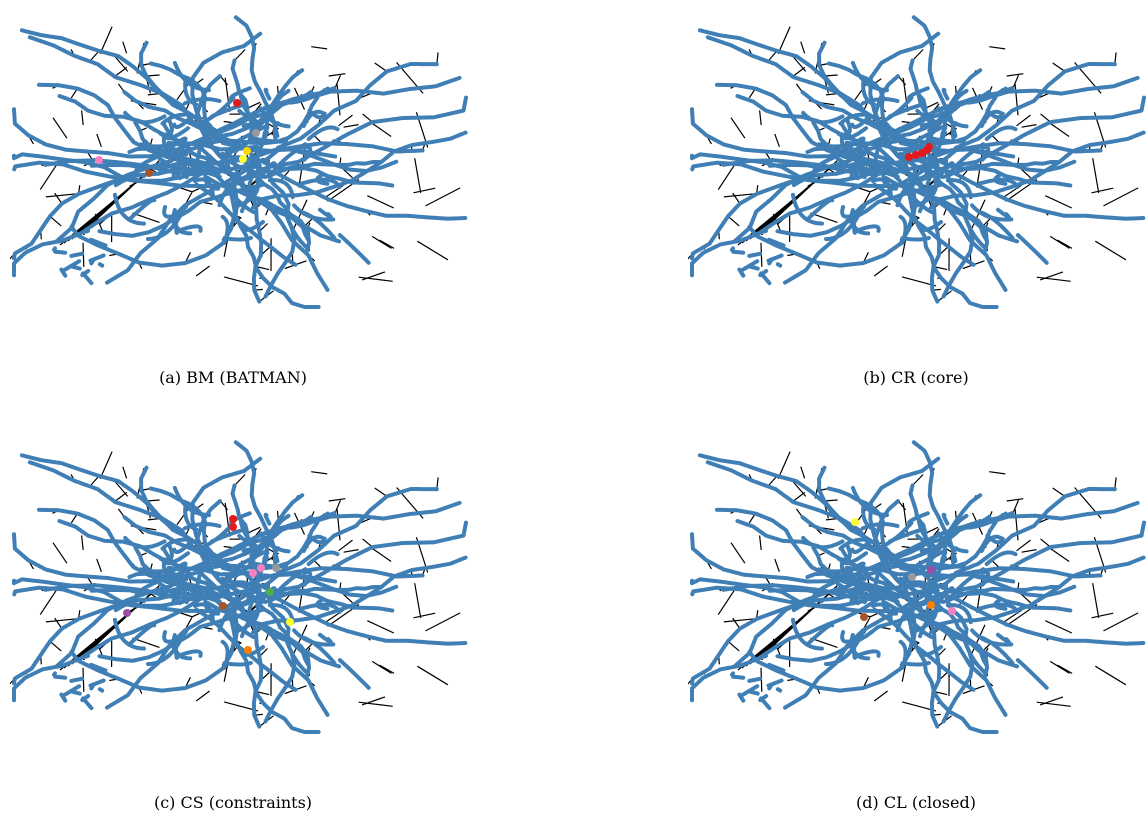  What do you see at coordinates (256, 133) in the screenshot?
I see `highlight-node` at bounding box center [256, 133].